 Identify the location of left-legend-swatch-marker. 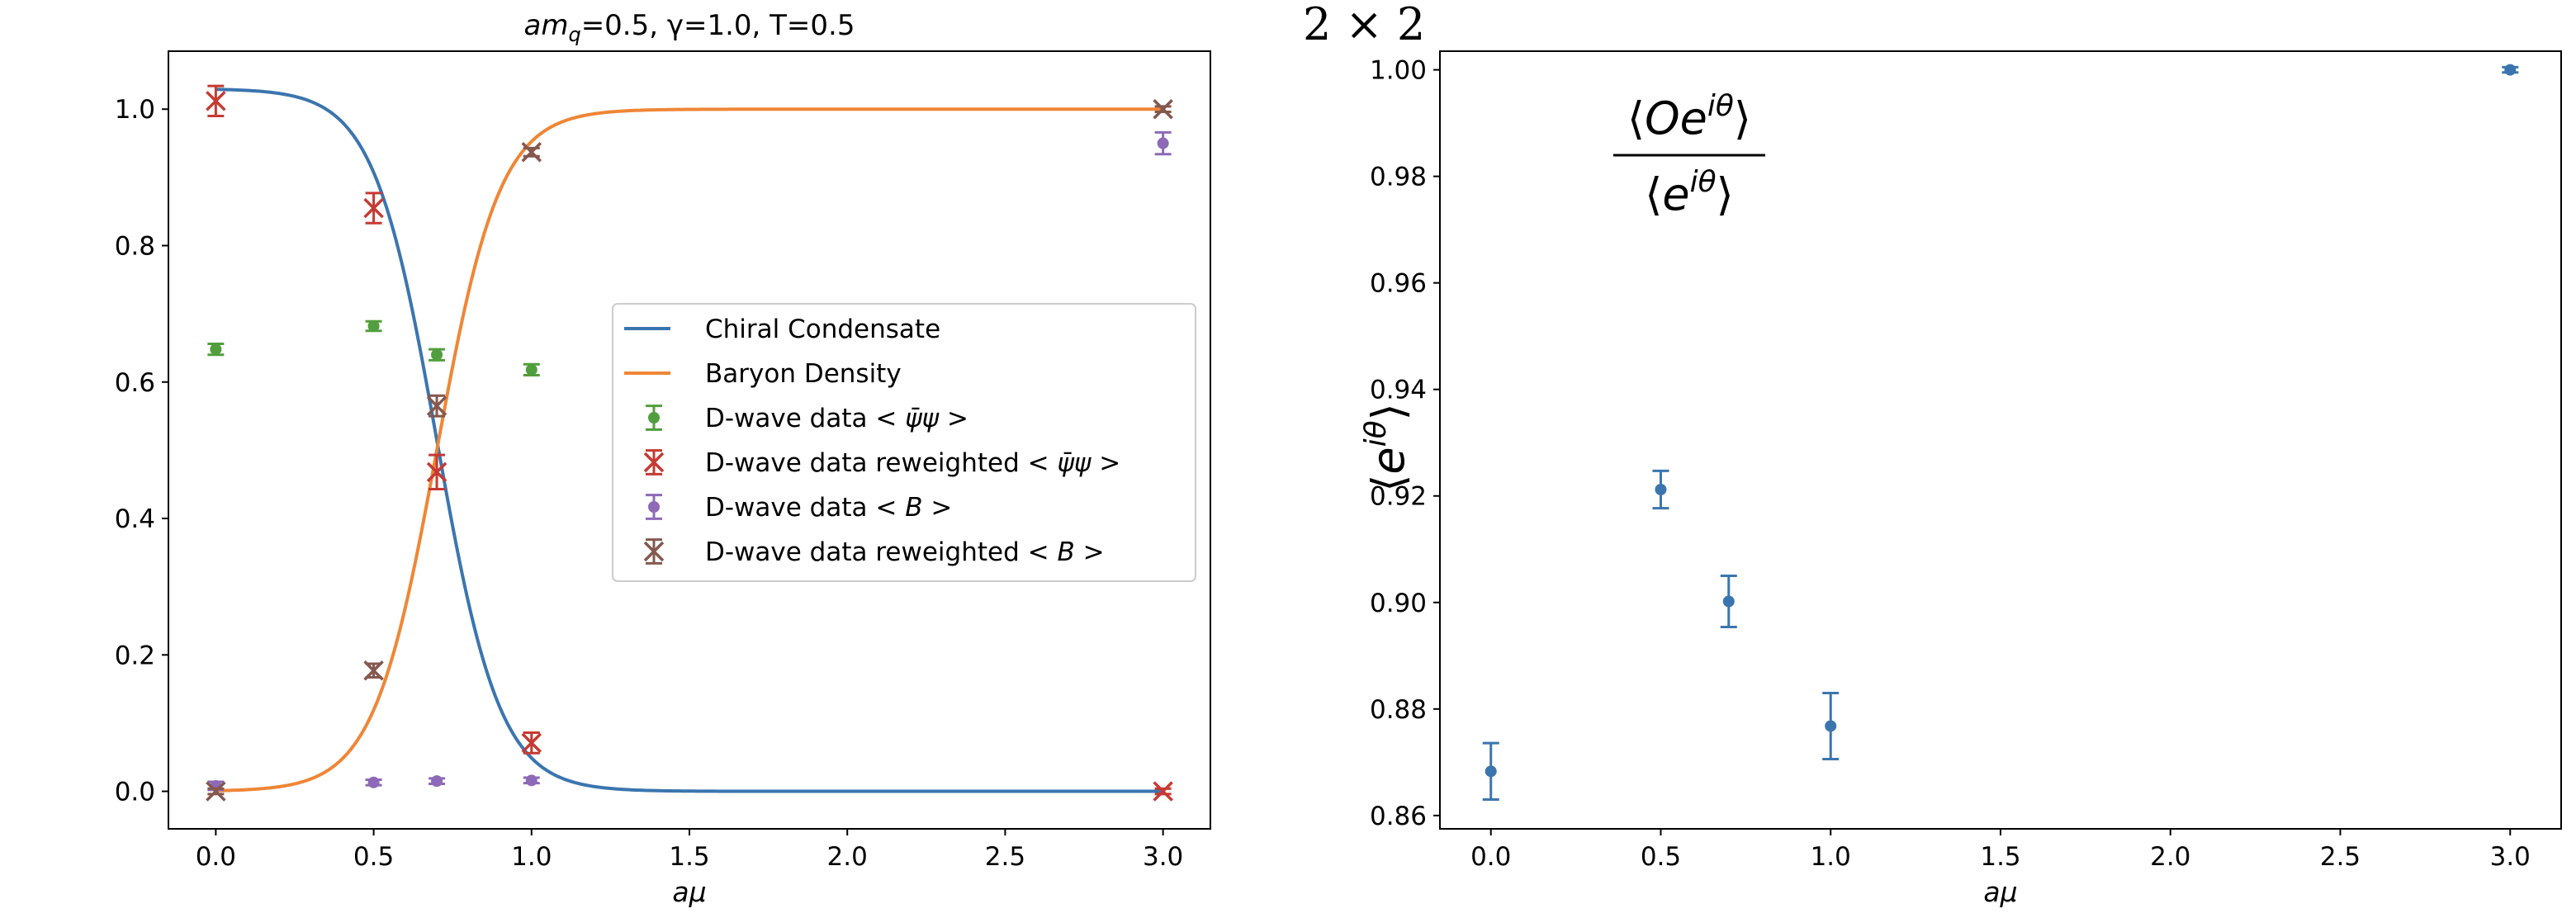
(654, 551).